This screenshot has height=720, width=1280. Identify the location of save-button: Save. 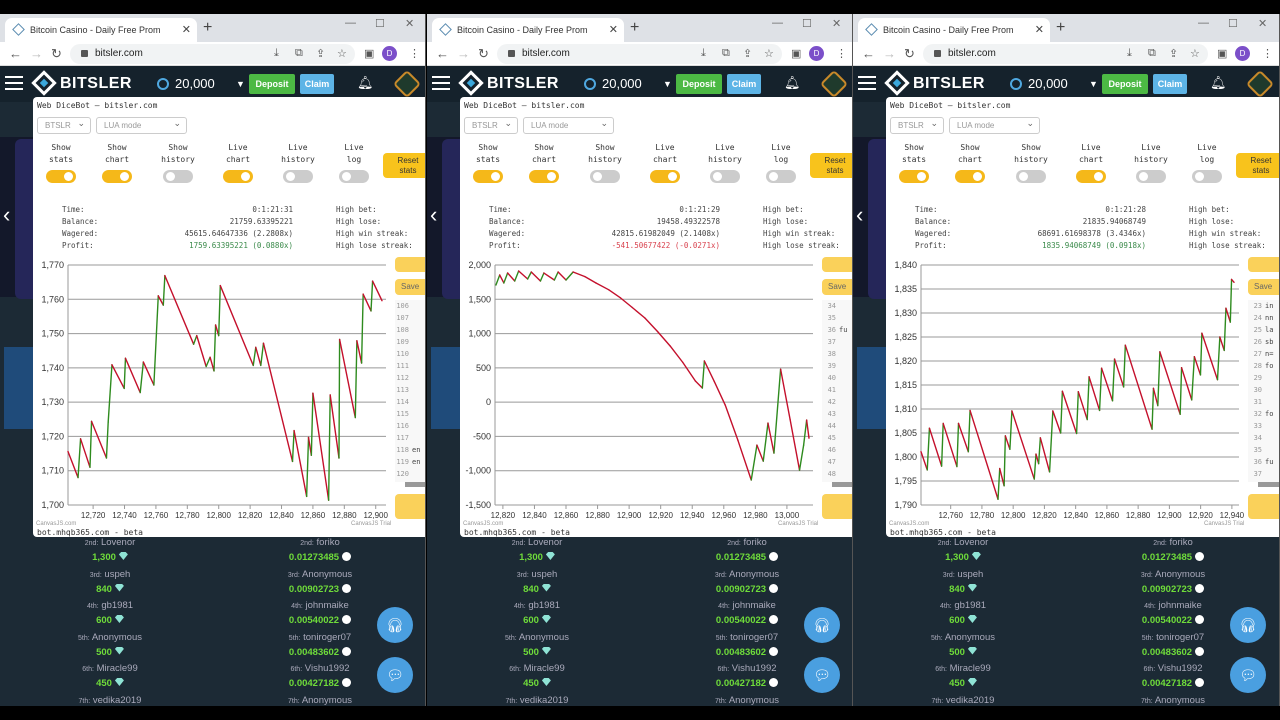
(1263, 287).